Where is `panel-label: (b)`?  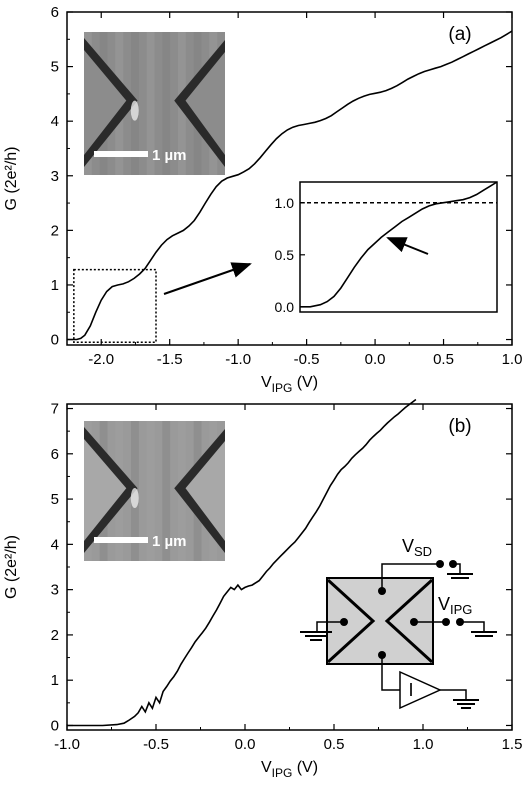 panel-label: (b) is located at coordinates (459, 426).